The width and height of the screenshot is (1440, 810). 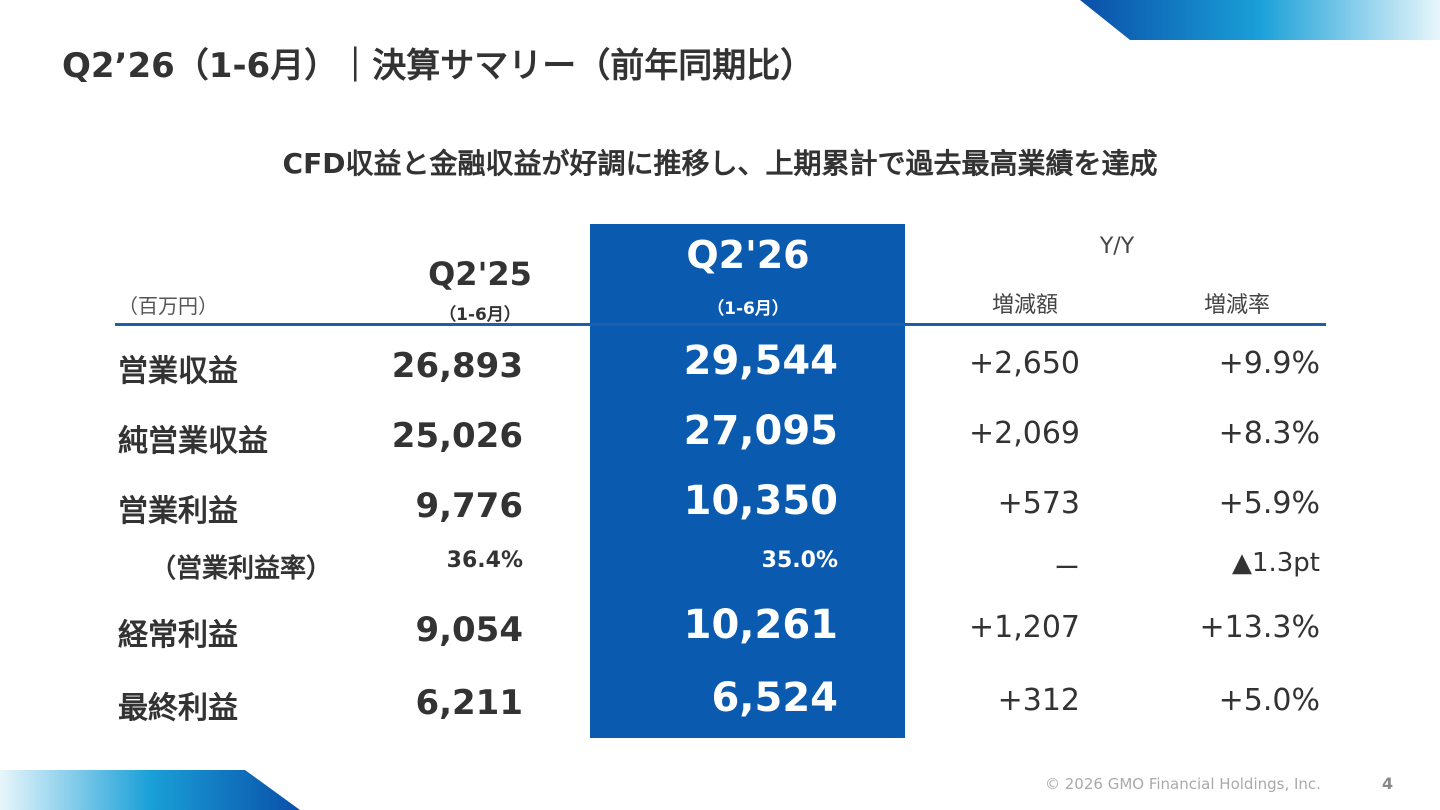 What do you see at coordinates (178, 708) in the screenshot?
I see `row-label: 最終利益` at bounding box center [178, 708].